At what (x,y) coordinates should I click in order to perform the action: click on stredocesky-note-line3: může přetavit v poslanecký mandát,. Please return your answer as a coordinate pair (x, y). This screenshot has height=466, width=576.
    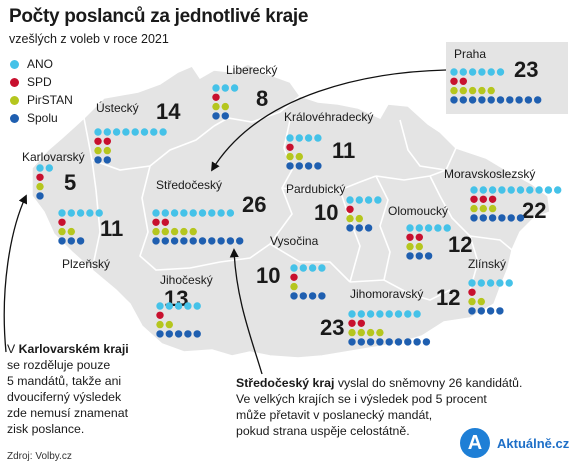
    Looking at the image, I should click on (334, 415).